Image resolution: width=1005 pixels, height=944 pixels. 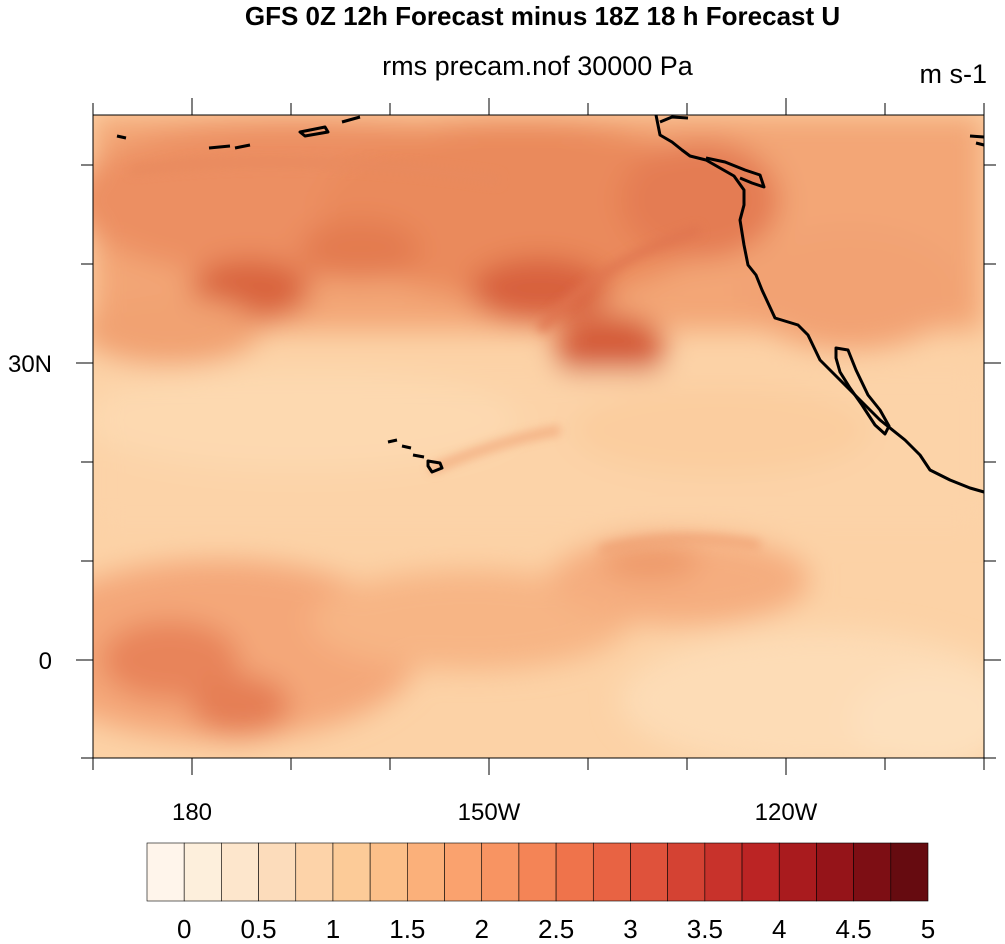 I want to click on hawaii-big-island, so click(x=435, y=466).